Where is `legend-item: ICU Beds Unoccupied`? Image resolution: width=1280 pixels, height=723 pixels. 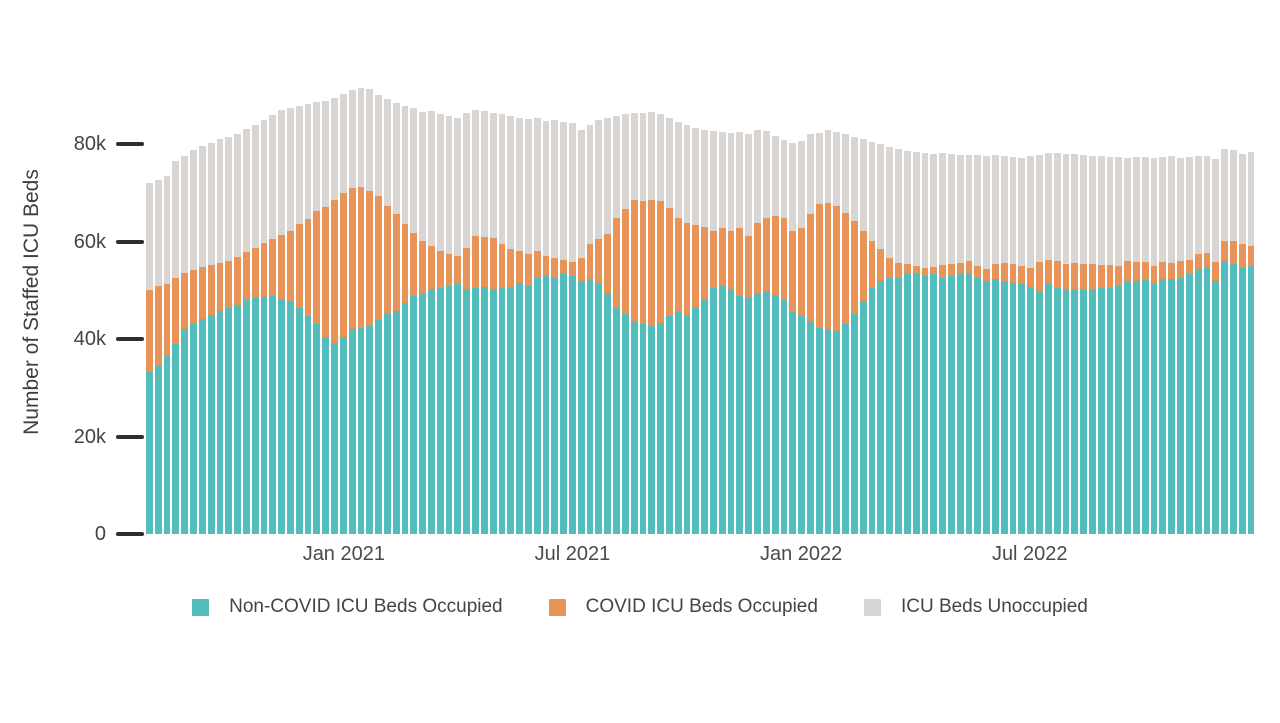
legend-item: ICU Beds Unoccupied is located at coordinates (975, 607).